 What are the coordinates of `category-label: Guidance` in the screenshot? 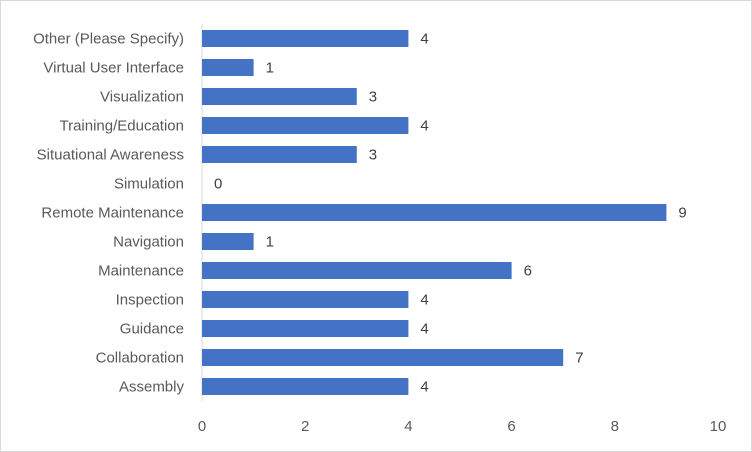 It's located at (152, 329).